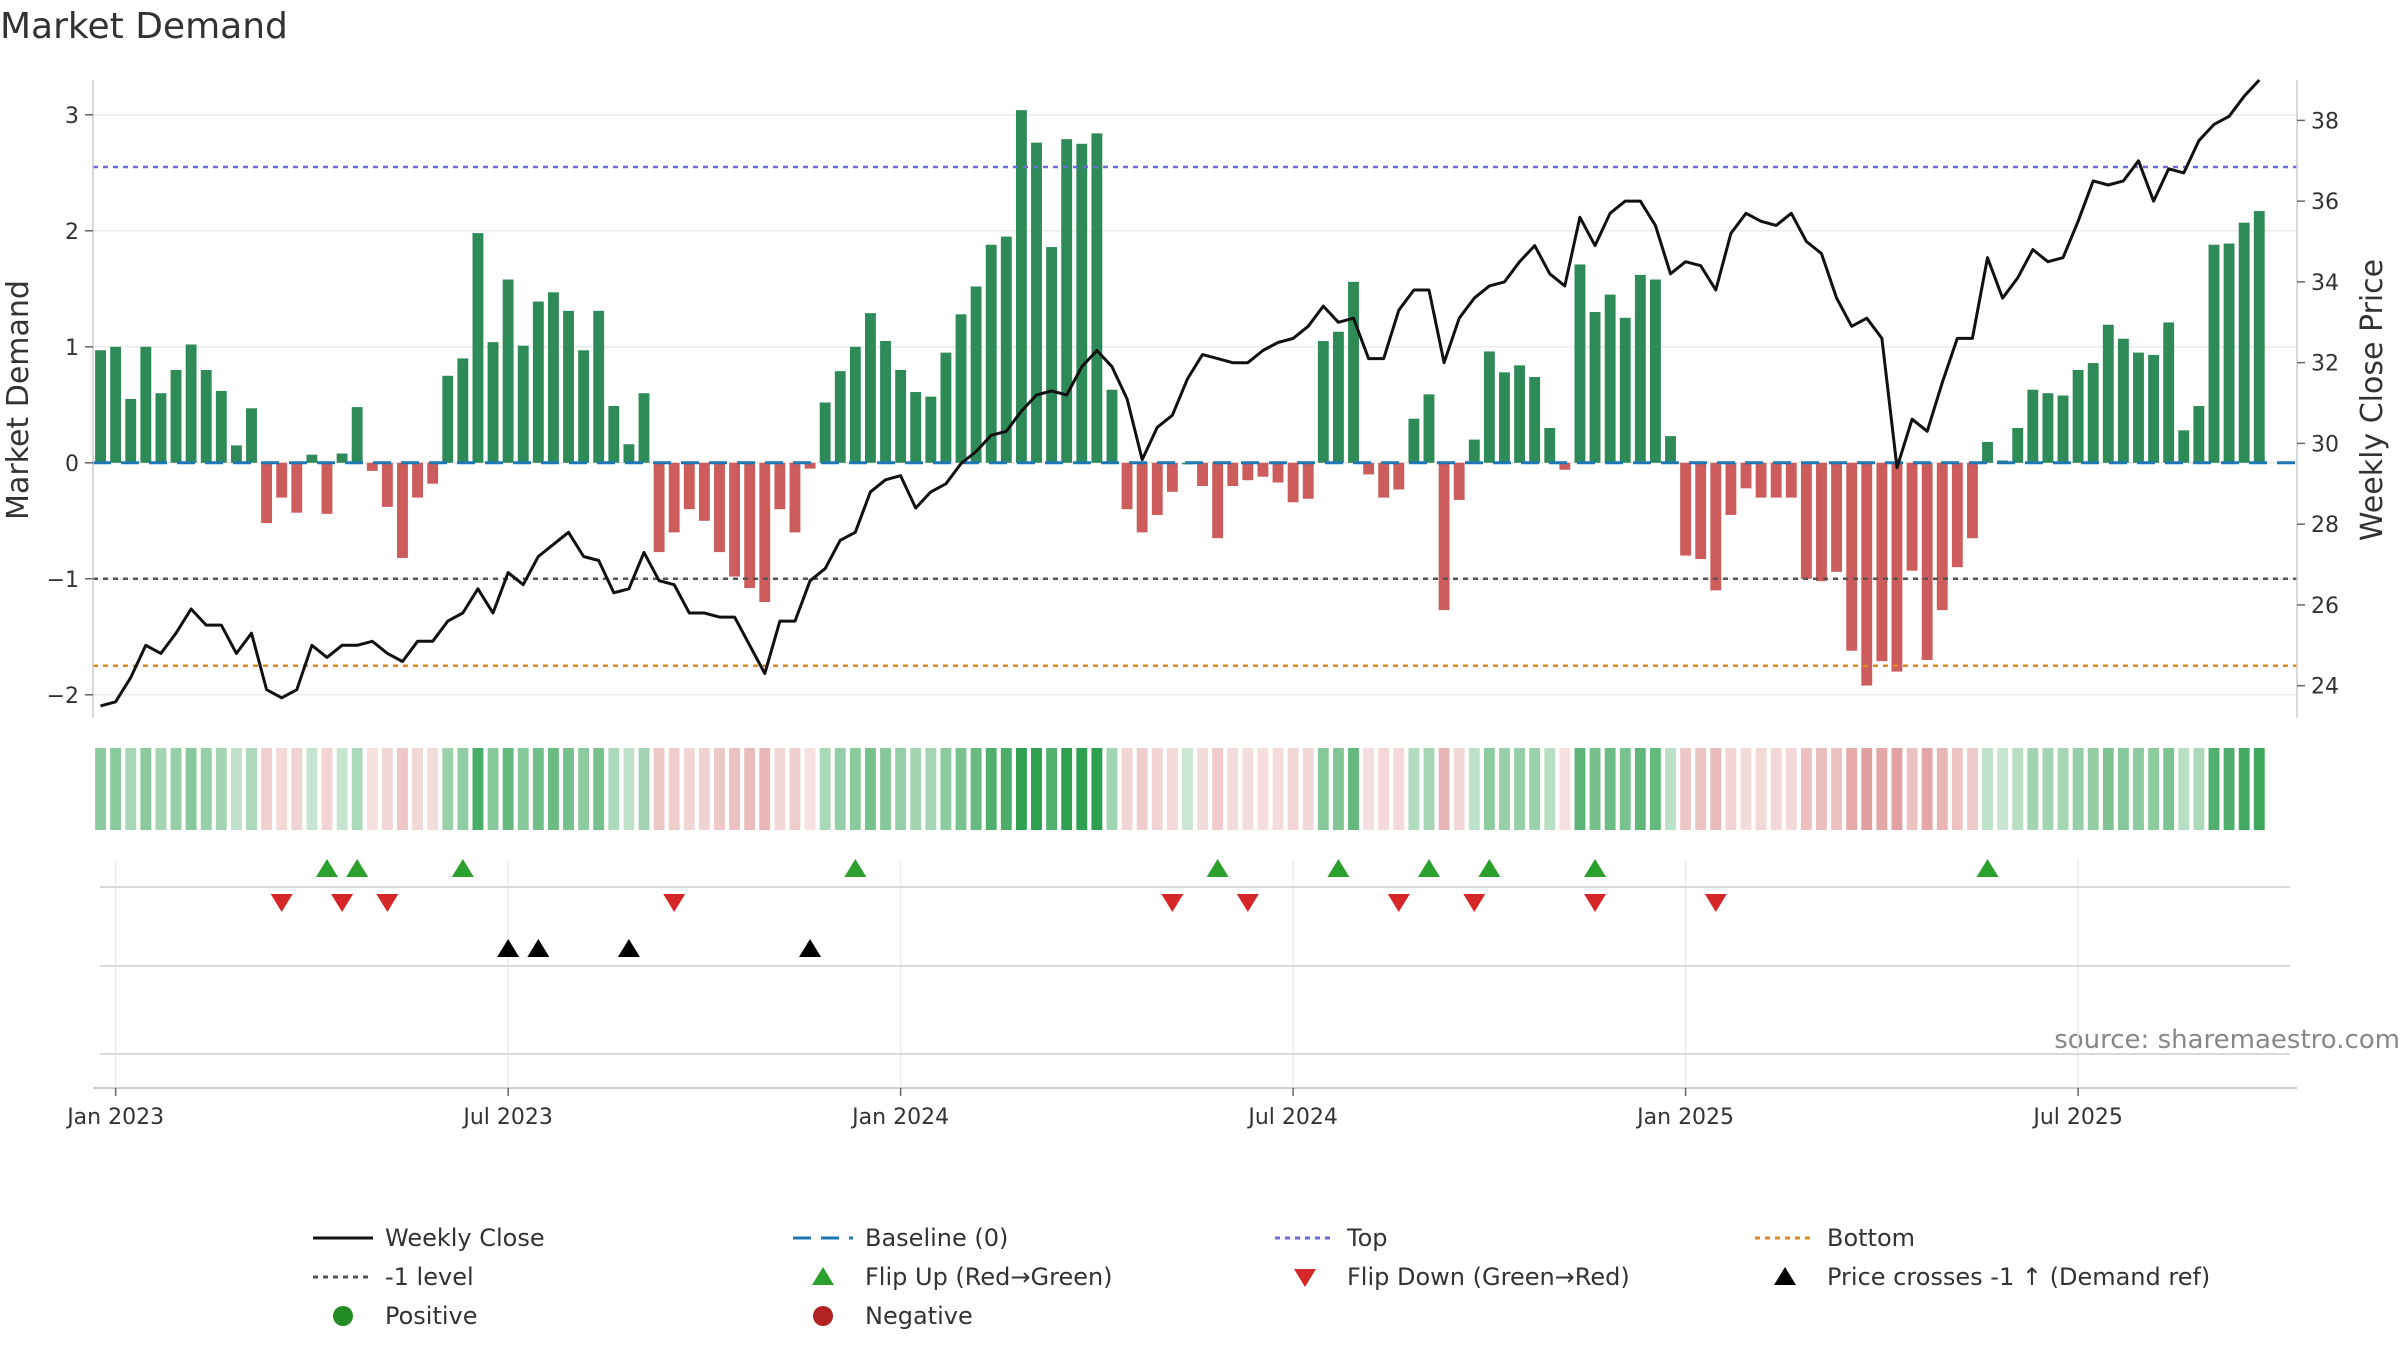  I want to click on legend-label: Flip Down (Green→Red), so click(1488, 1277).